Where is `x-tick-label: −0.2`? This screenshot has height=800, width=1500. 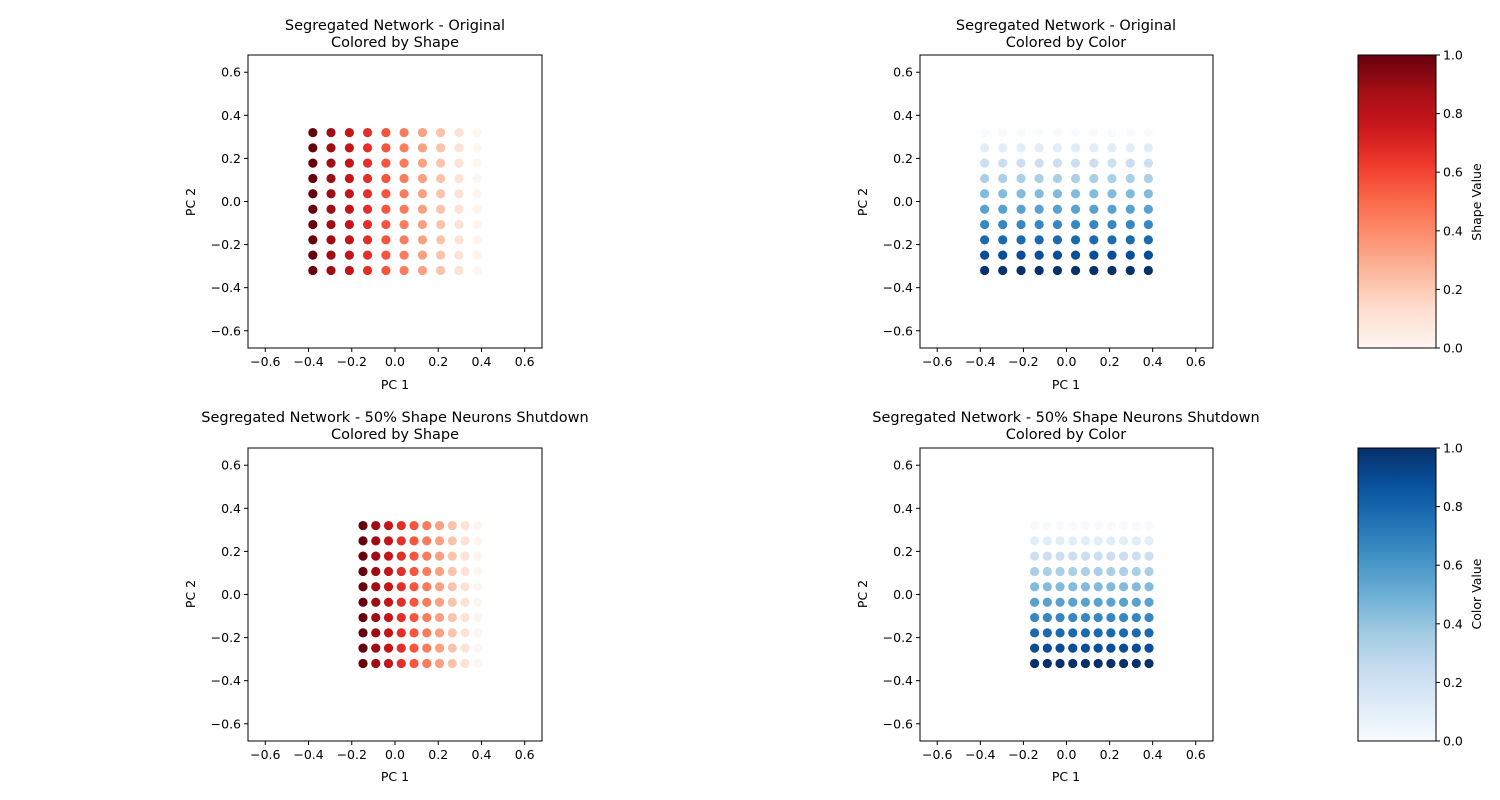
x-tick-label: −0.2 is located at coordinates (352, 754).